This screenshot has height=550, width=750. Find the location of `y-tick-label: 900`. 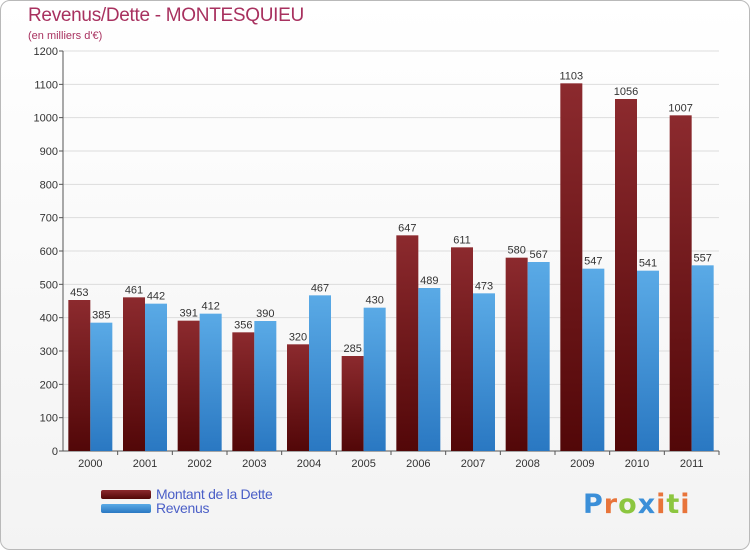

y-tick-label: 900 is located at coordinates (49, 152).